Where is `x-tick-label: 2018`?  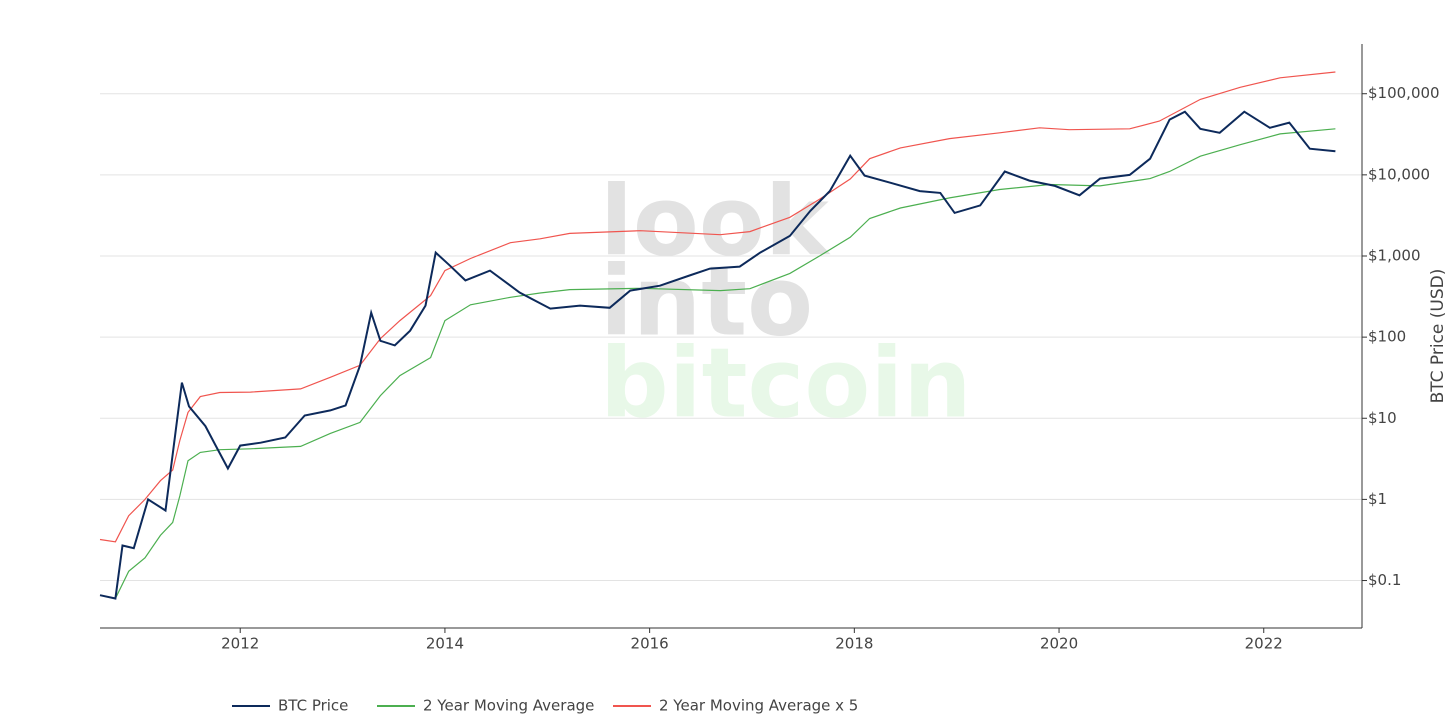 x-tick-label: 2018 is located at coordinates (854, 644).